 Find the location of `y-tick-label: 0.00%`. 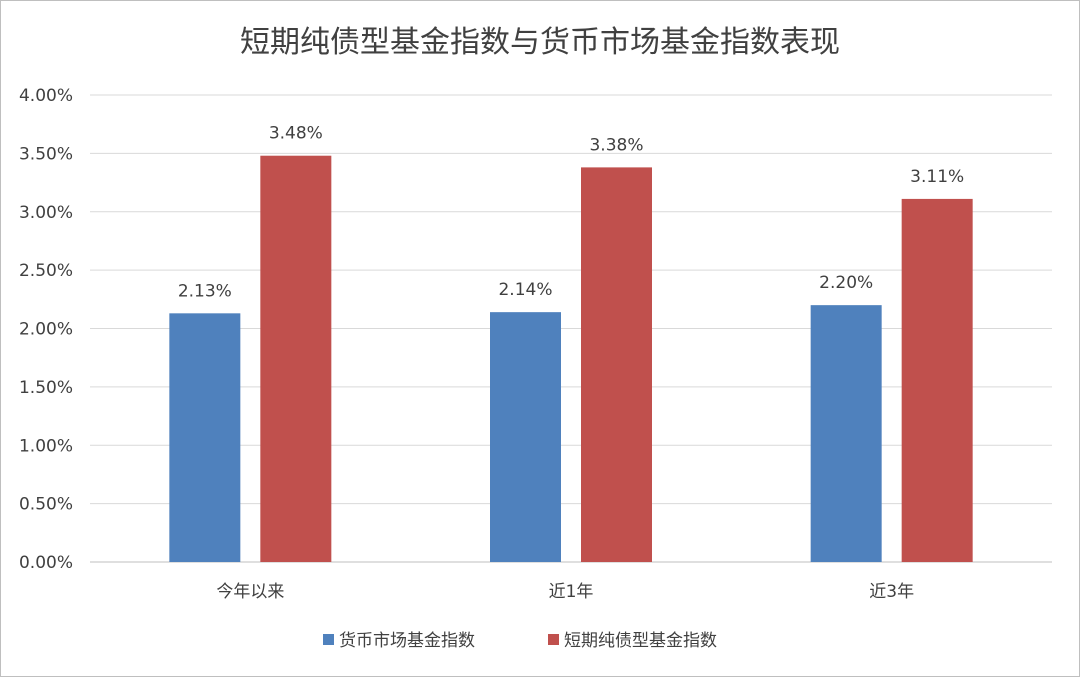

y-tick-label: 0.00% is located at coordinates (46, 563).